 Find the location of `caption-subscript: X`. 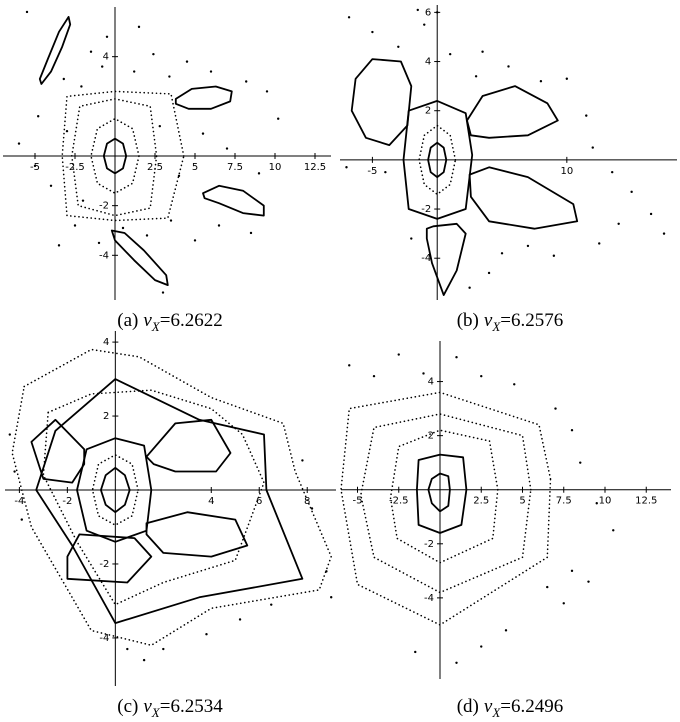

caption-subscript: X is located at coordinates (156, 712).